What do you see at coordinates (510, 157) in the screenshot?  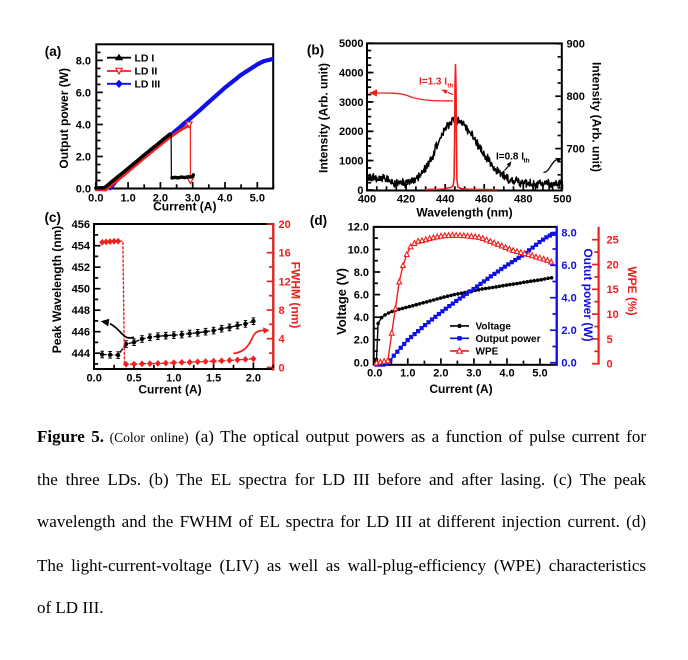 I see `svg-text: I=0.8 I` at bounding box center [510, 157].